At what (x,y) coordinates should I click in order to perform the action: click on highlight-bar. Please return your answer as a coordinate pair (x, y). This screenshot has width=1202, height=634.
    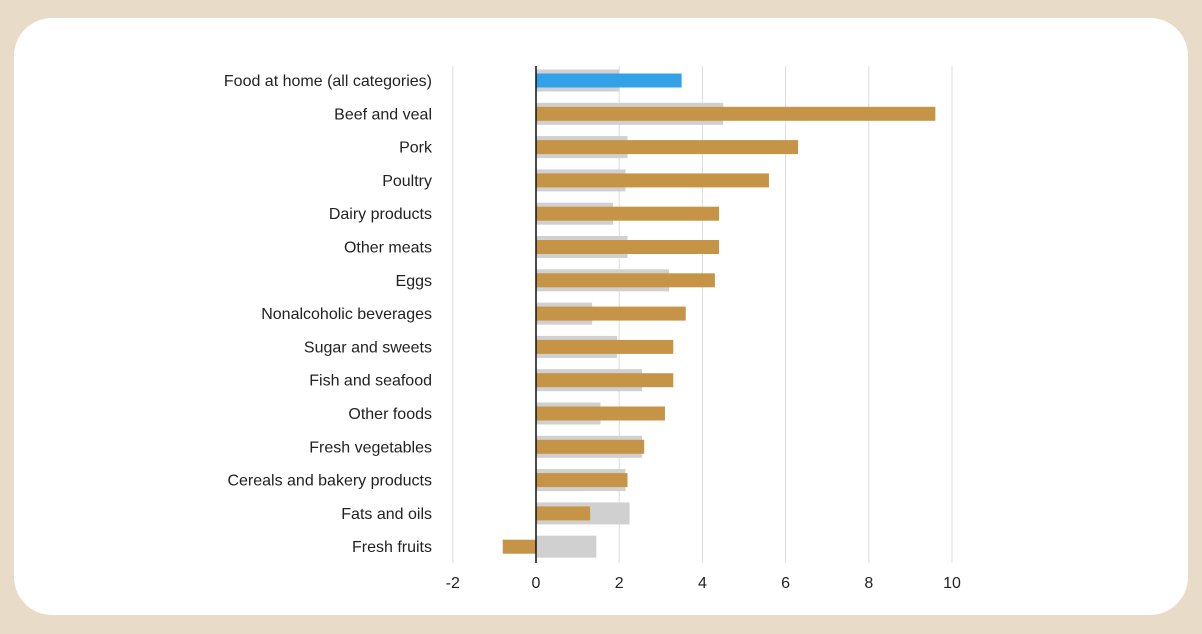
    Looking at the image, I should click on (609, 80).